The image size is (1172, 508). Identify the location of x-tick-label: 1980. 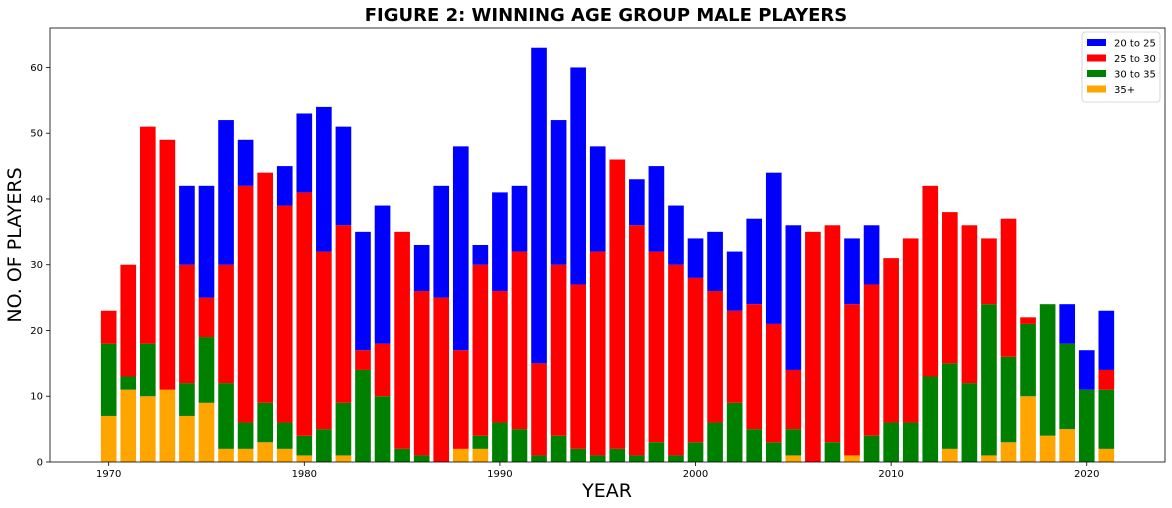
(304, 474).